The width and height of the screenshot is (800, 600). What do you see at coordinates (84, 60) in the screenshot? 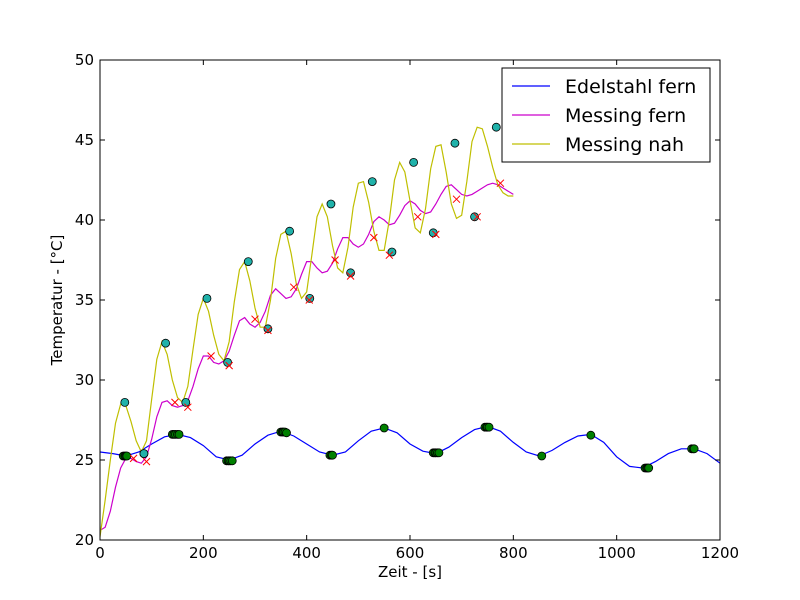
I see `y-tick-label: 50` at bounding box center [84, 60].